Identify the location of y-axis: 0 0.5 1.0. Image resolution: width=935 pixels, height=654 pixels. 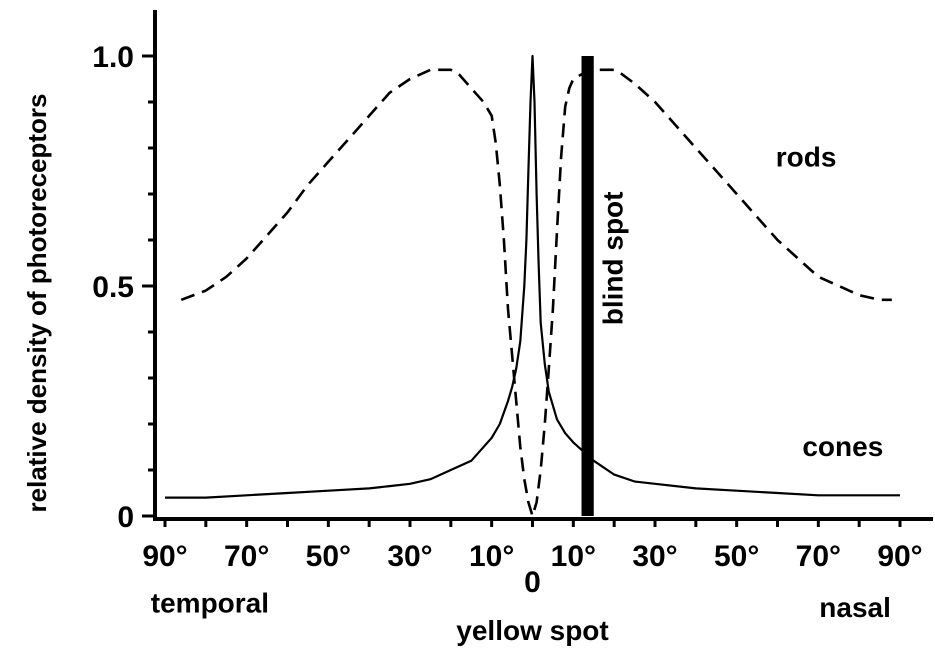
(124, 272).